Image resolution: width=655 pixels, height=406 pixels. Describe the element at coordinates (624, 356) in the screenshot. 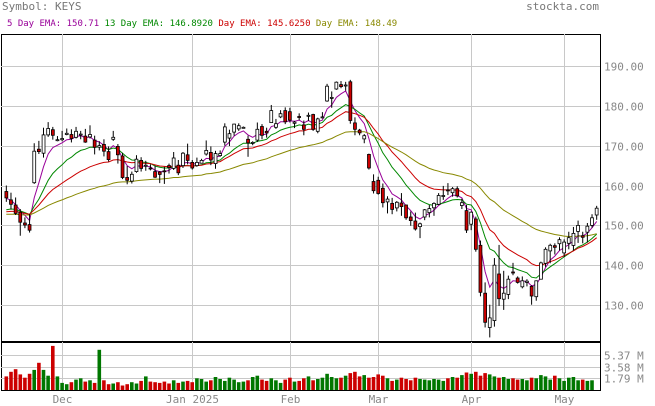

I see `volume-tick-label: 5.37 M` at that location.